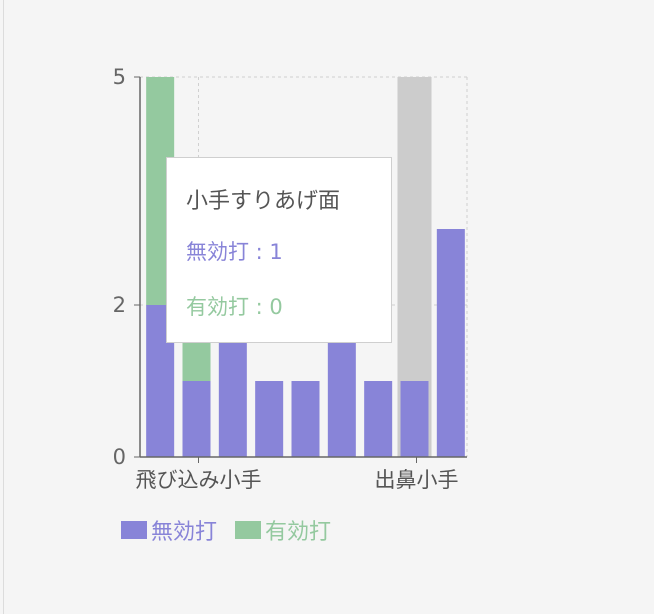 Image resolution: width=654 pixels, height=614 pixels. Describe the element at coordinates (248, 530) in the screenshot. I see `legend-swatch-valid` at that location.